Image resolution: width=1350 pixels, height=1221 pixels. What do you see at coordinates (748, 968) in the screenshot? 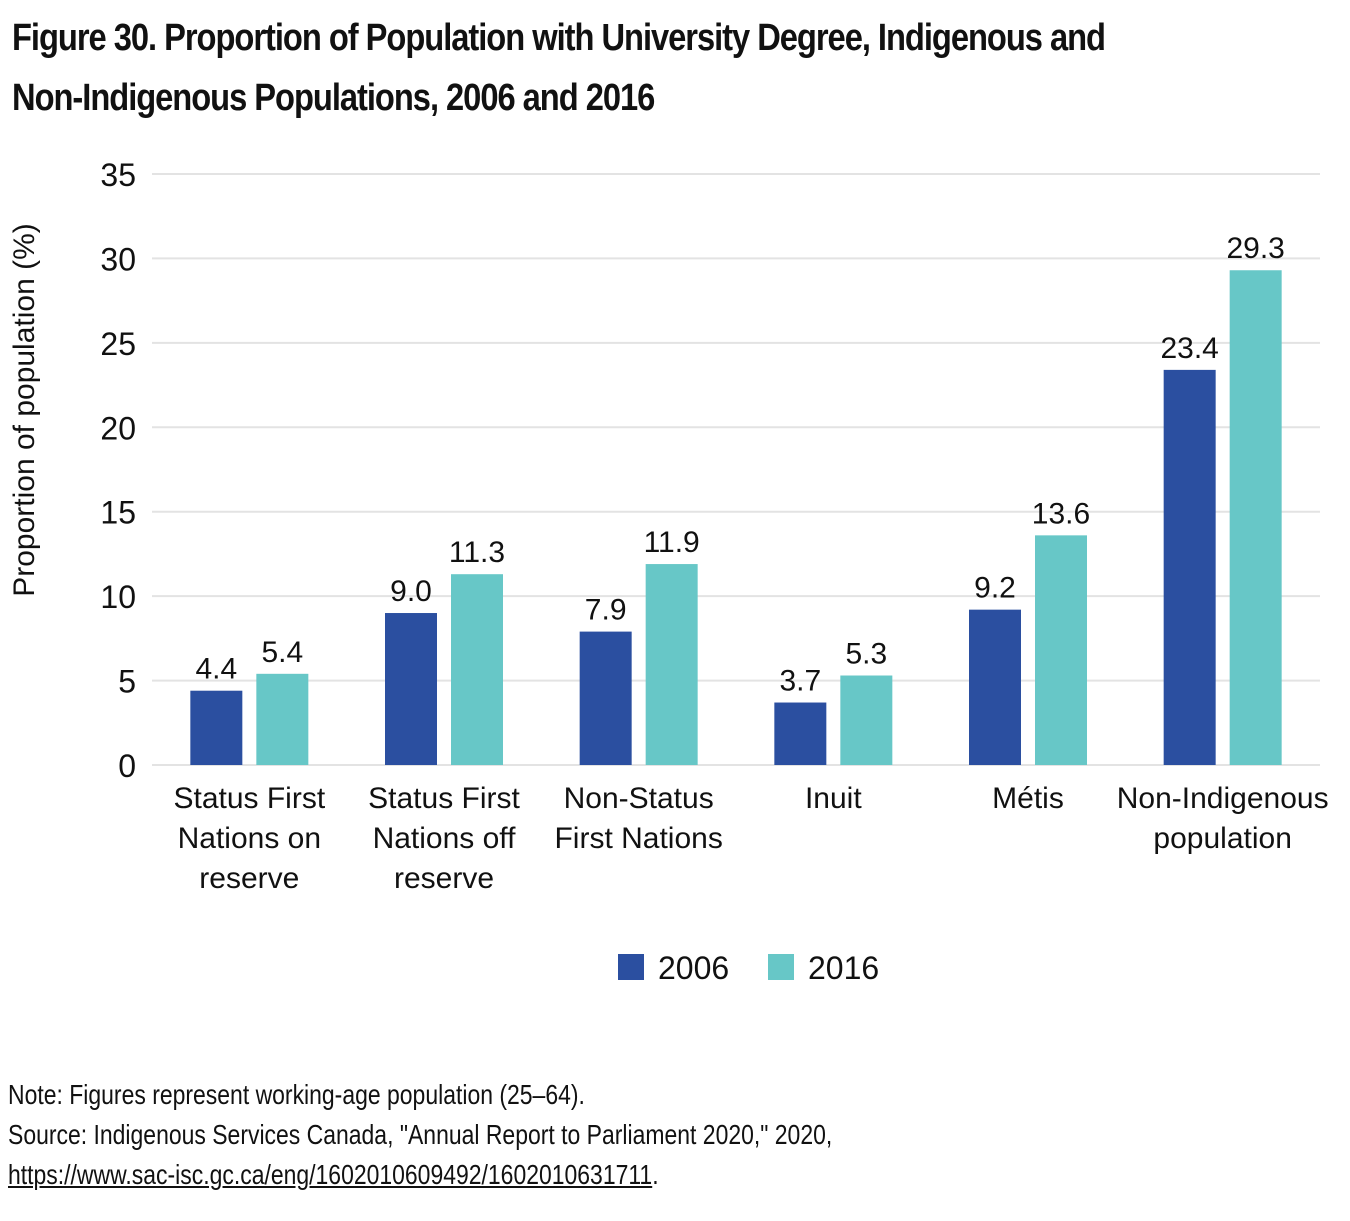
I see `legend: 2006 2016` at bounding box center [748, 968].